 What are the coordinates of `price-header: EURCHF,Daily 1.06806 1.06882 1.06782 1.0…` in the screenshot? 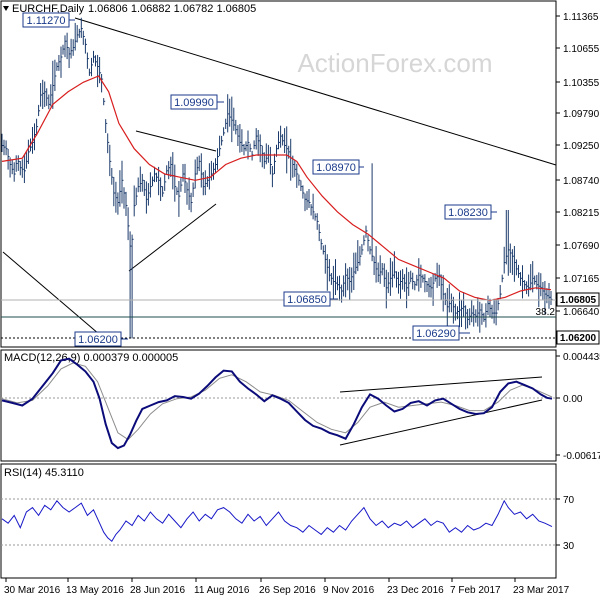 It's located at (129, 9).